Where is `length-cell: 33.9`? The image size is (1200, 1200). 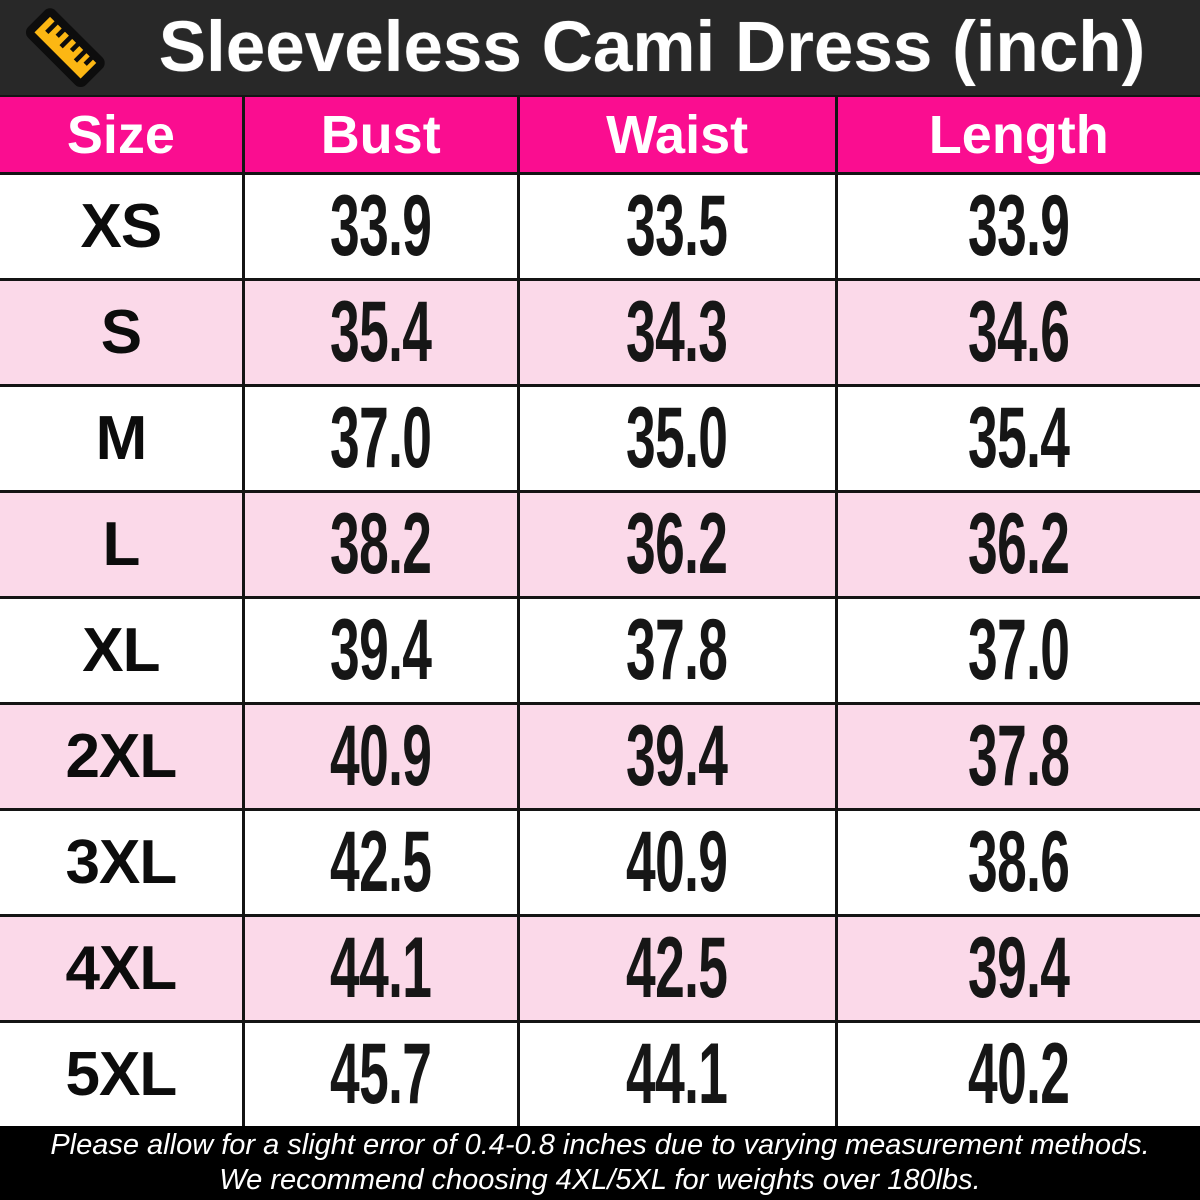 length-cell: 33.9 is located at coordinates (1019, 226).